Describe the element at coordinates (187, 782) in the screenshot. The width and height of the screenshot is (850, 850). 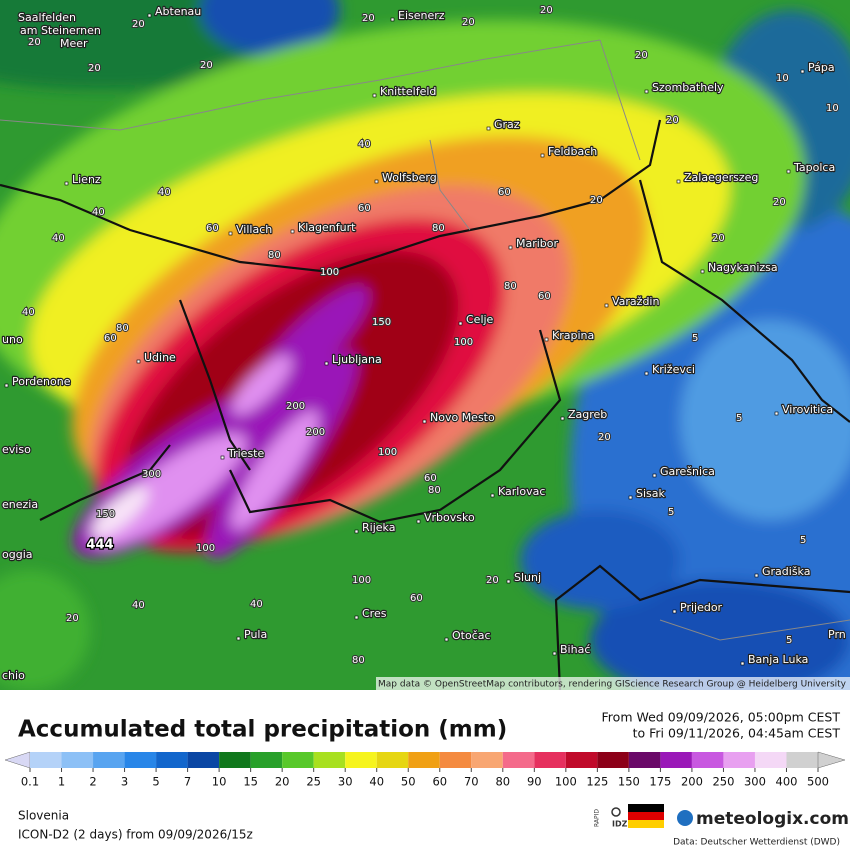
I see `colorbar-label: 7` at that location.